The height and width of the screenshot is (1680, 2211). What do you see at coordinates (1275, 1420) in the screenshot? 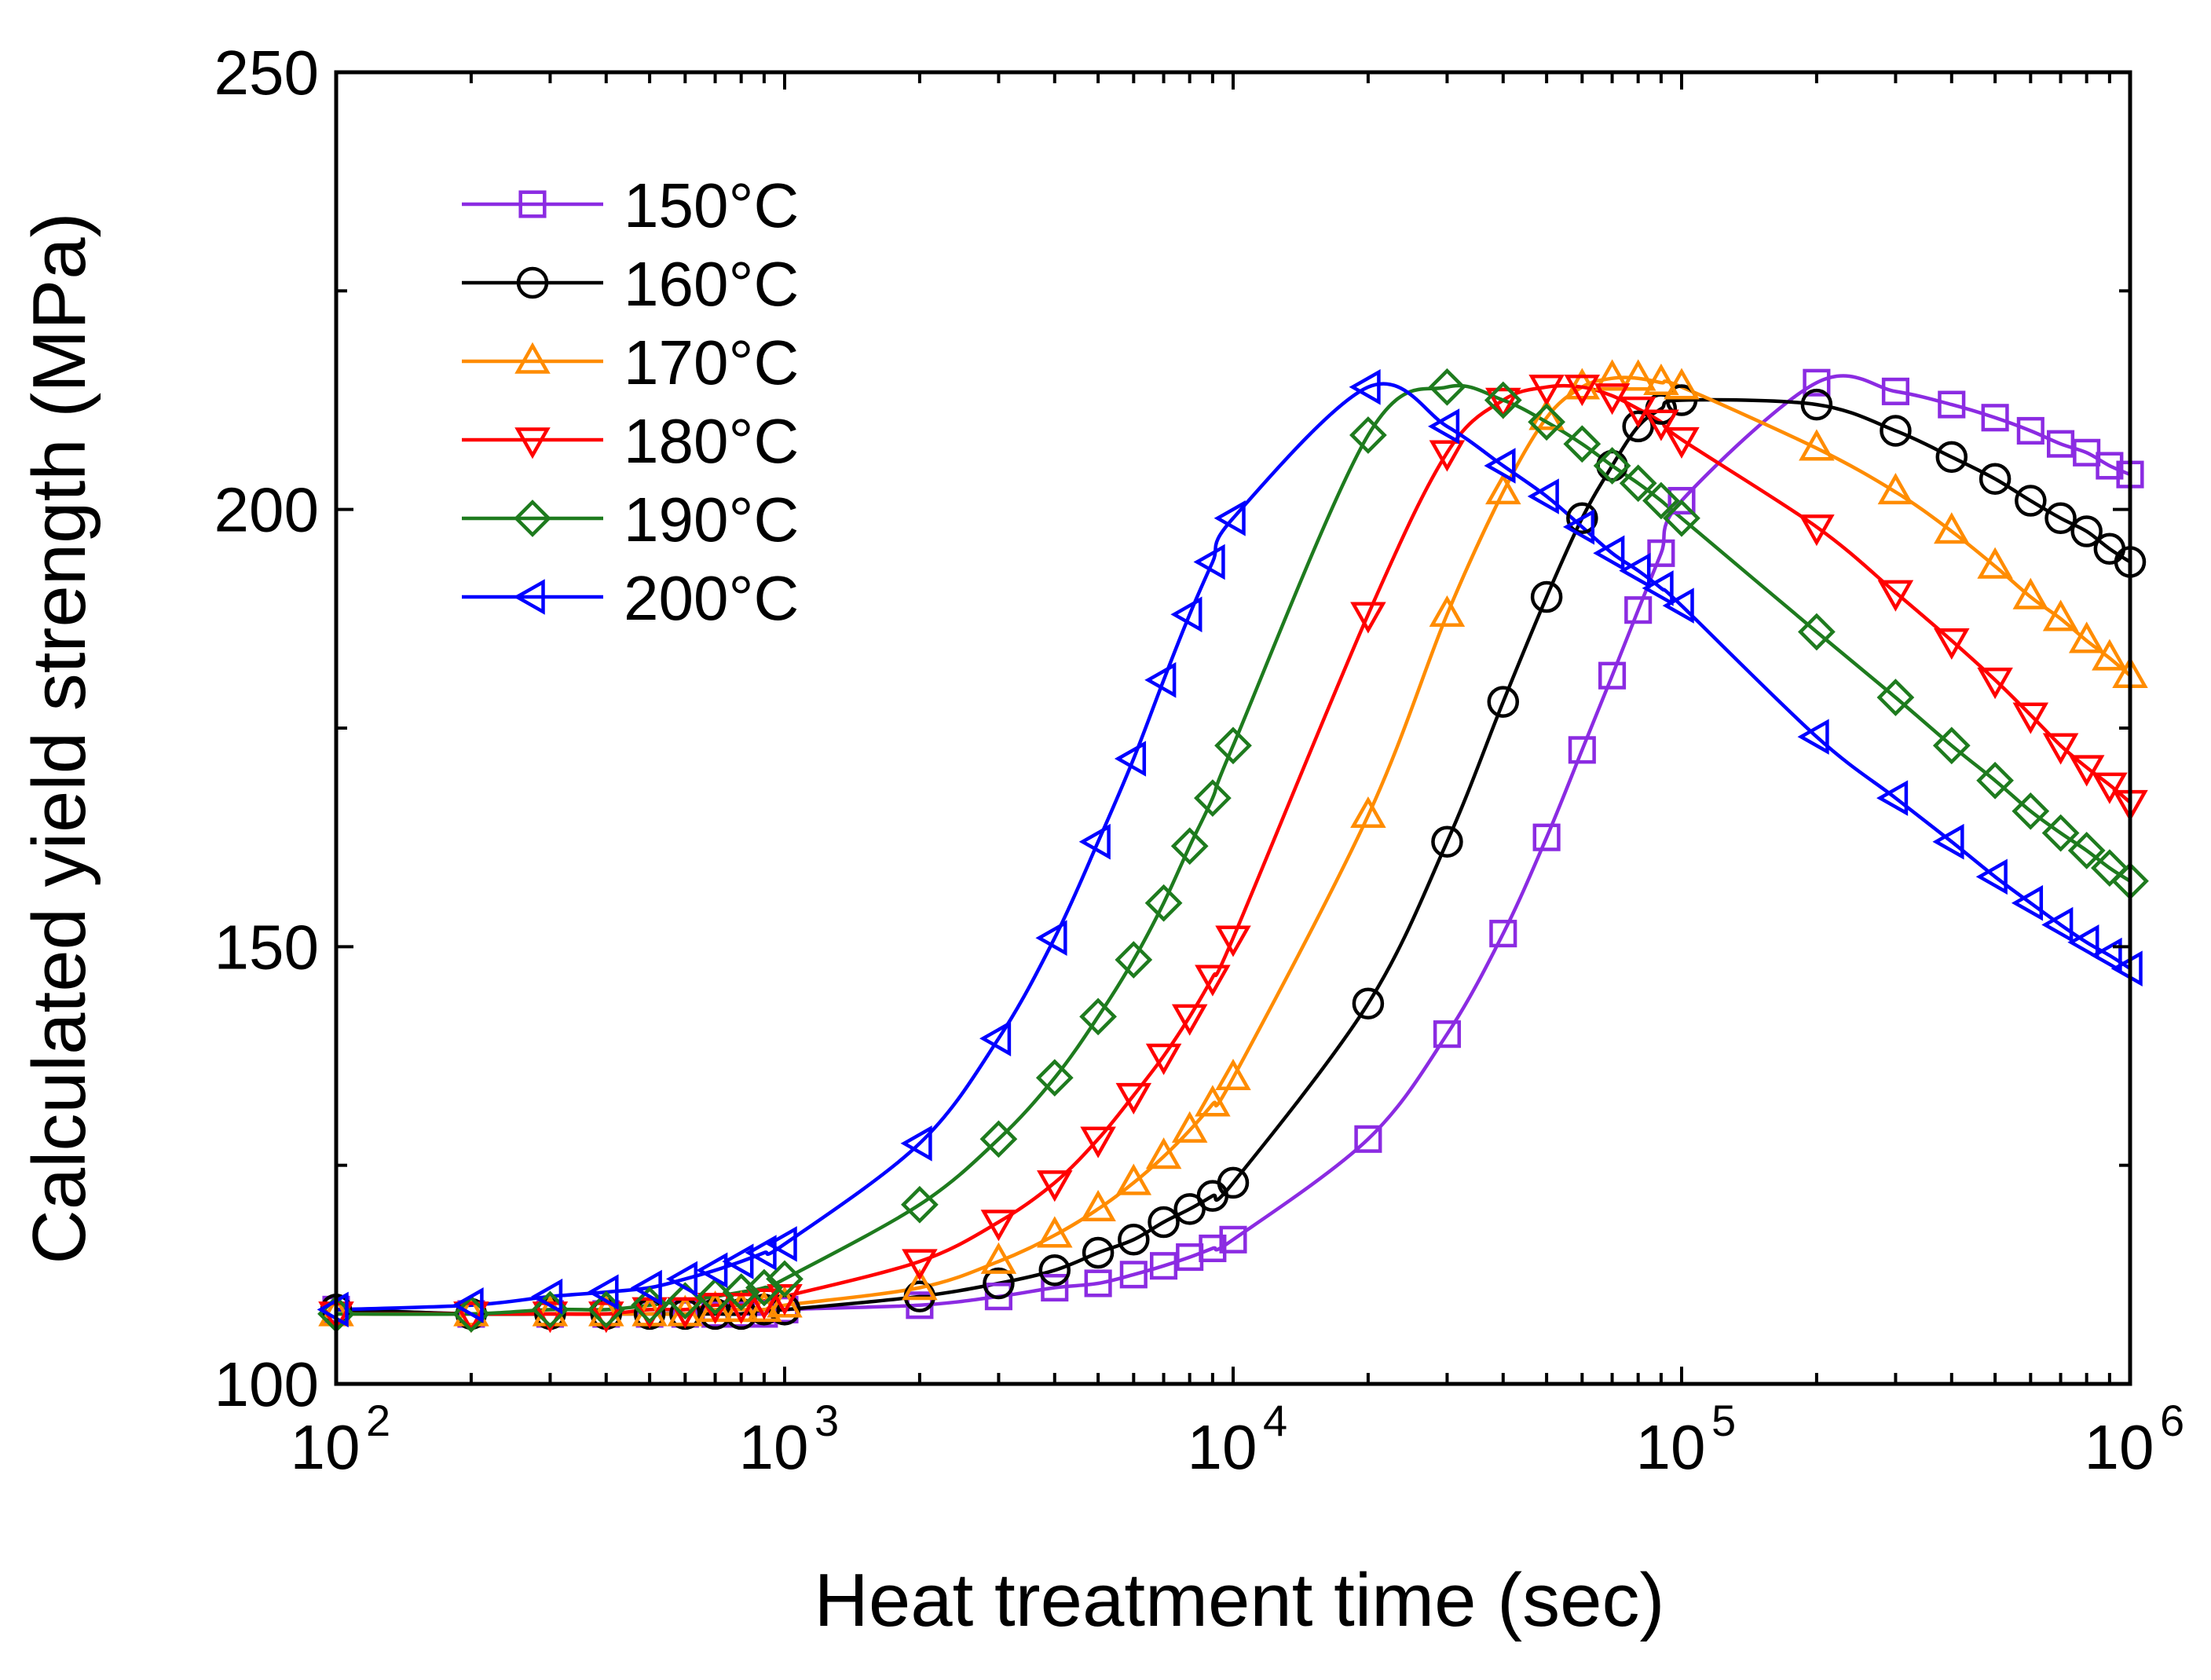
I see `x-tick-label-exponent: 4` at bounding box center [1275, 1420].